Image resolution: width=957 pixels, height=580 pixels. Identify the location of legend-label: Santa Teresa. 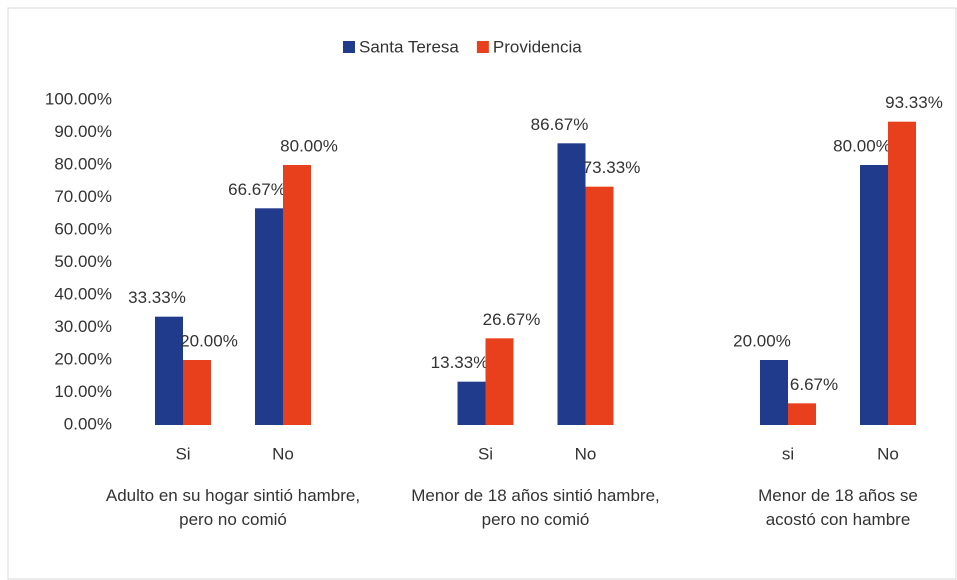
(409, 46).